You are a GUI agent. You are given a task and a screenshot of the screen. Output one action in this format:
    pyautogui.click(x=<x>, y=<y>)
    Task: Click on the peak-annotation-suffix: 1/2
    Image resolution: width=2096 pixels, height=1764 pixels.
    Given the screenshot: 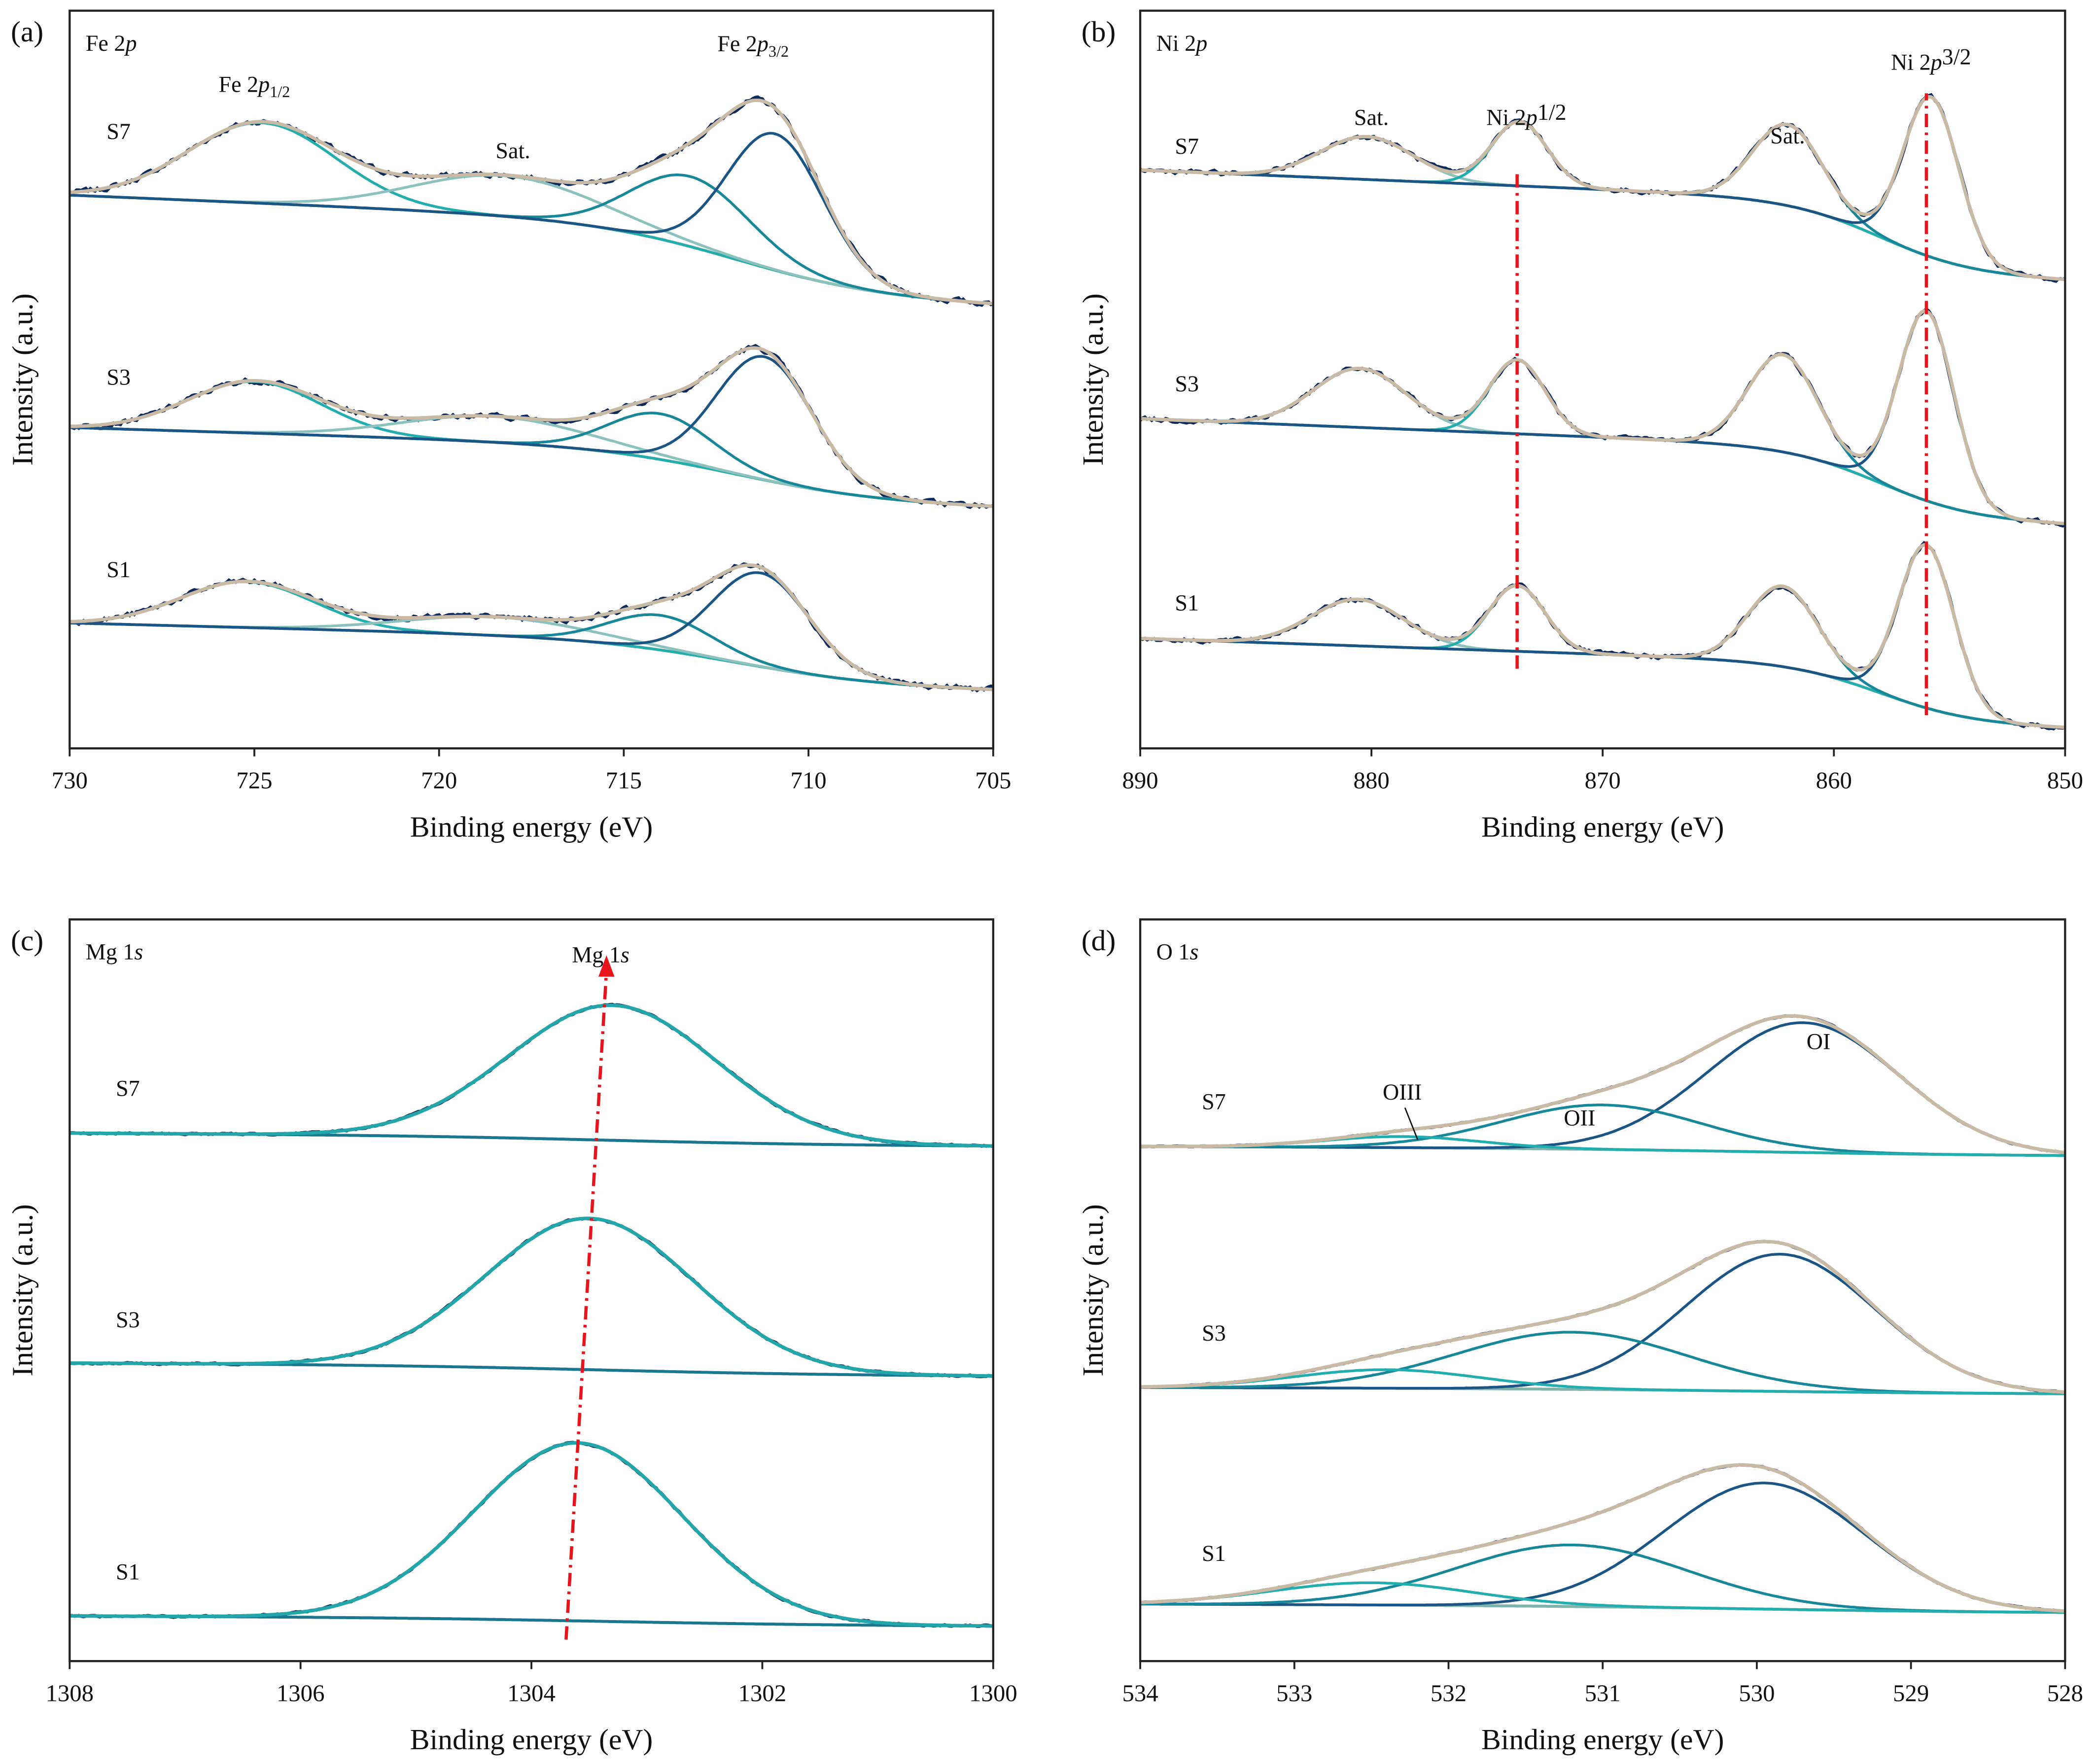 What is the action you would take?
    pyautogui.click(x=1552, y=112)
    